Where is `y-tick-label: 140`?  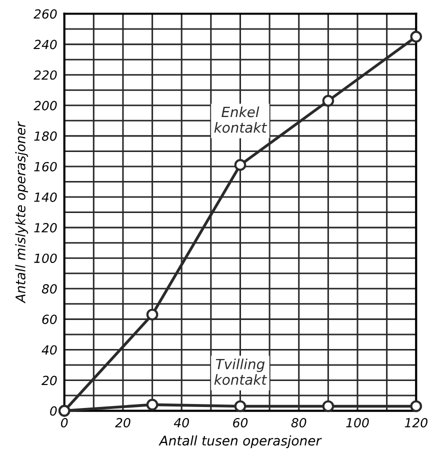 y-tick-label: 140 is located at coordinates (45, 197).